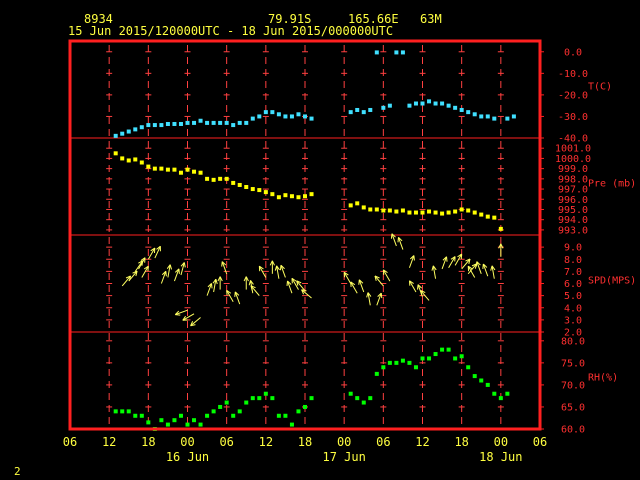 Image resolution: width=640 pixels, height=480 pixels. I want to click on y-tick-label: 3.0, so click(573, 320).